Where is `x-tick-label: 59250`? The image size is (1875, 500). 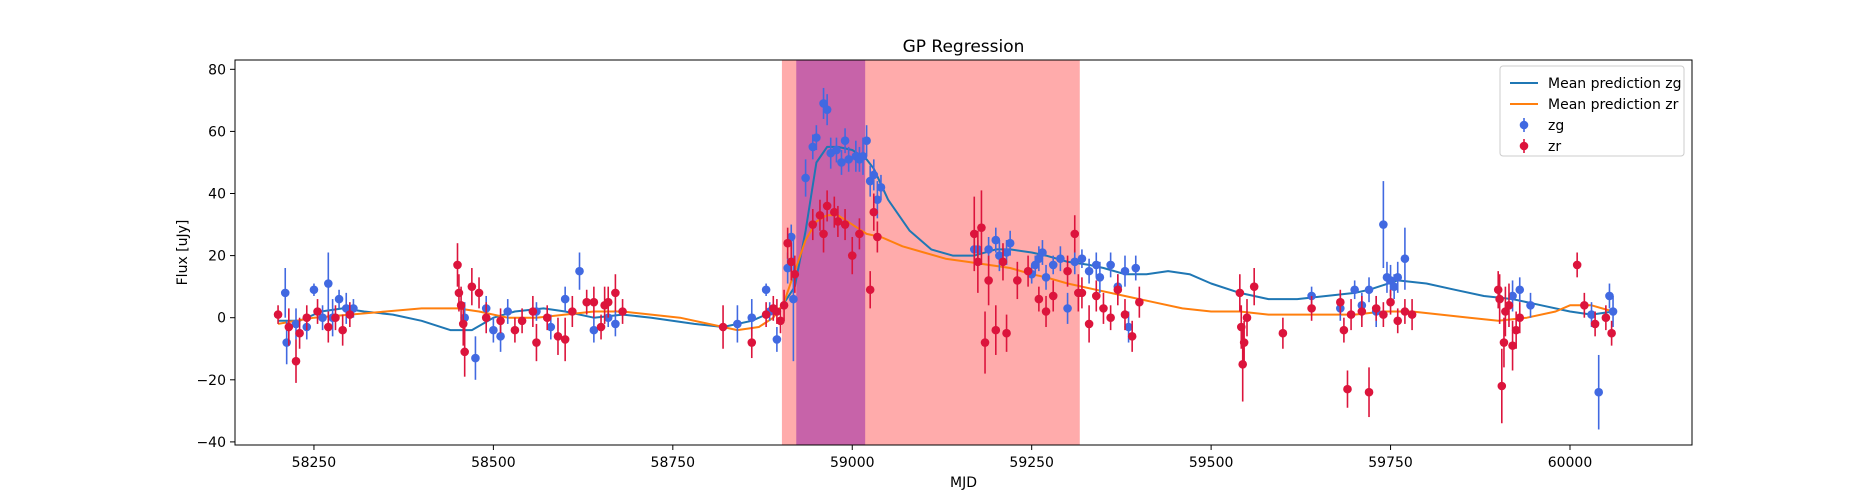
x-tick-label: 59250 is located at coordinates (1031, 463).